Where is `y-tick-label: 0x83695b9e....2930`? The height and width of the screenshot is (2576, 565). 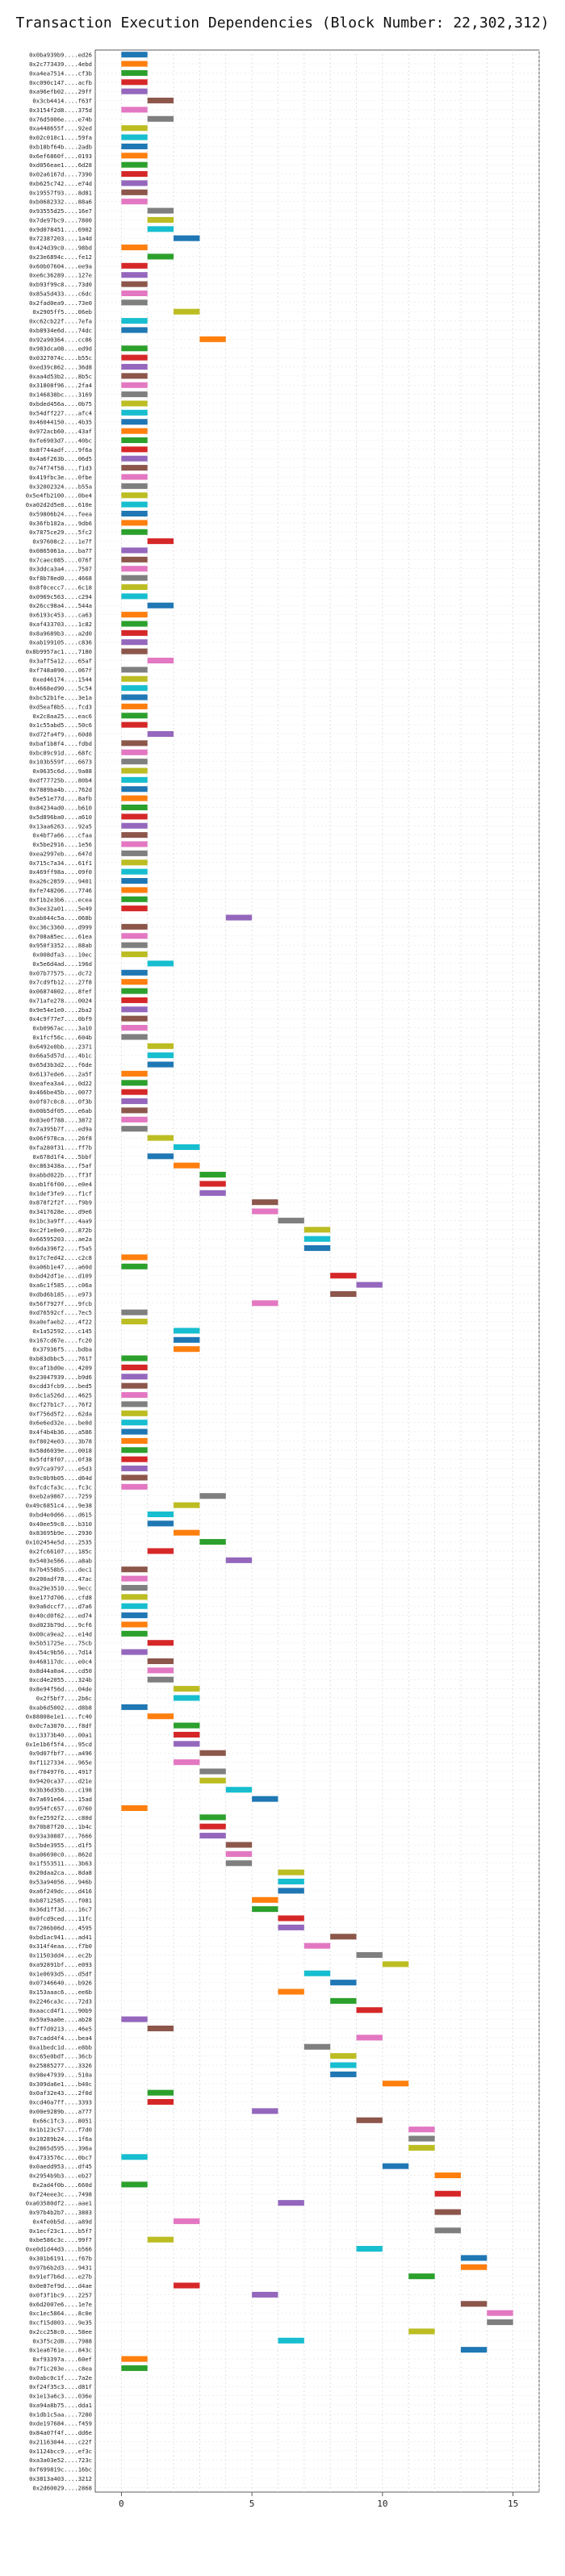 y-tick-label: 0x83695b9e....2930 is located at coordinates (60, 1533).